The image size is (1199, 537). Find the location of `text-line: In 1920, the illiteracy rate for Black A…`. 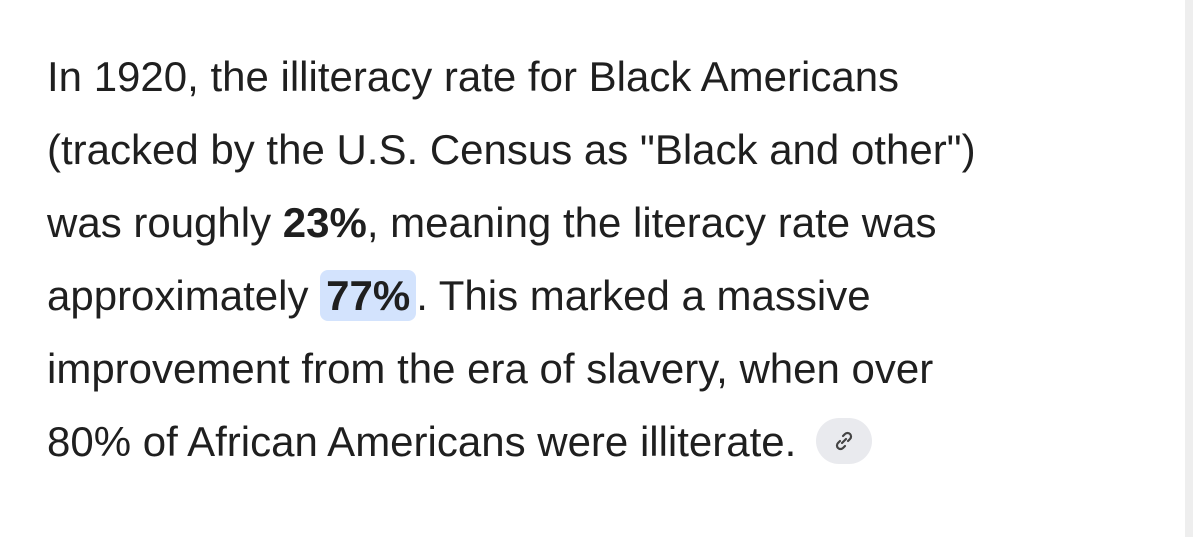

text-line: In 1920, the illiteracy rate for Black A… is located at coordinates (511, 76).